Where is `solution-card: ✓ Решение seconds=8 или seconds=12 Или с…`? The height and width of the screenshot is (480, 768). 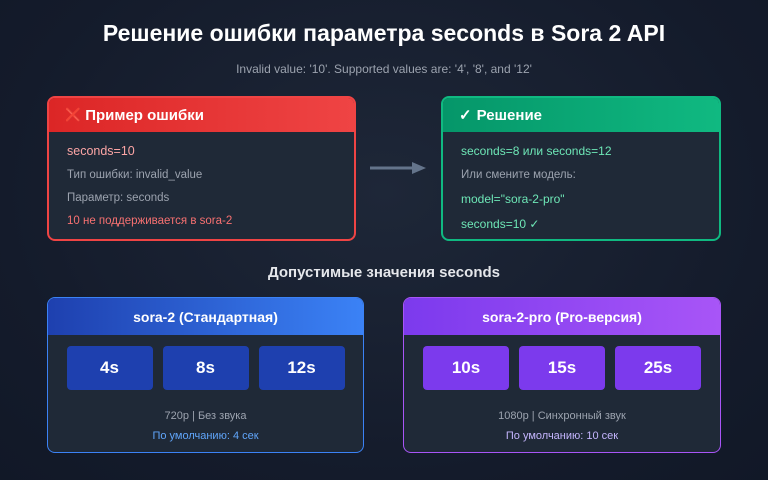
solution-card: ✓ Решение seconds=8 или seconds=12 Или с… is located at coordinates (581, 168).